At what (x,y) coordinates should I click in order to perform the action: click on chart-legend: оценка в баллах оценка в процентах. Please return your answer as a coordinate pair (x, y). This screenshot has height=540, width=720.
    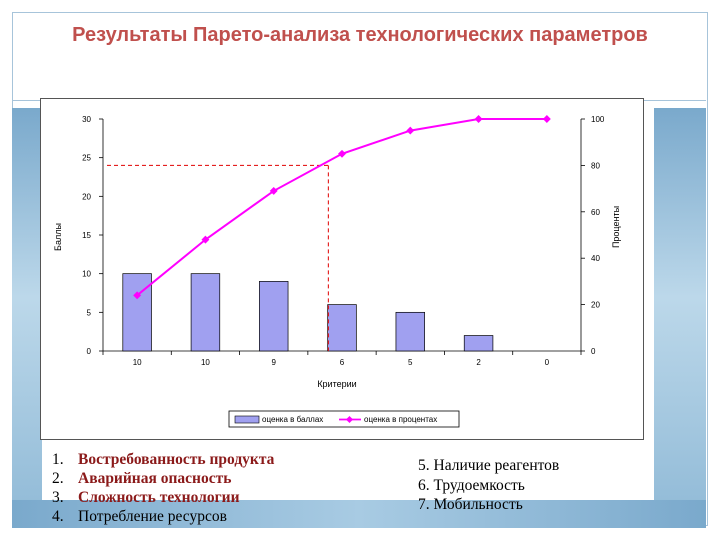
    Looking at the image, I should click on (344, 419).